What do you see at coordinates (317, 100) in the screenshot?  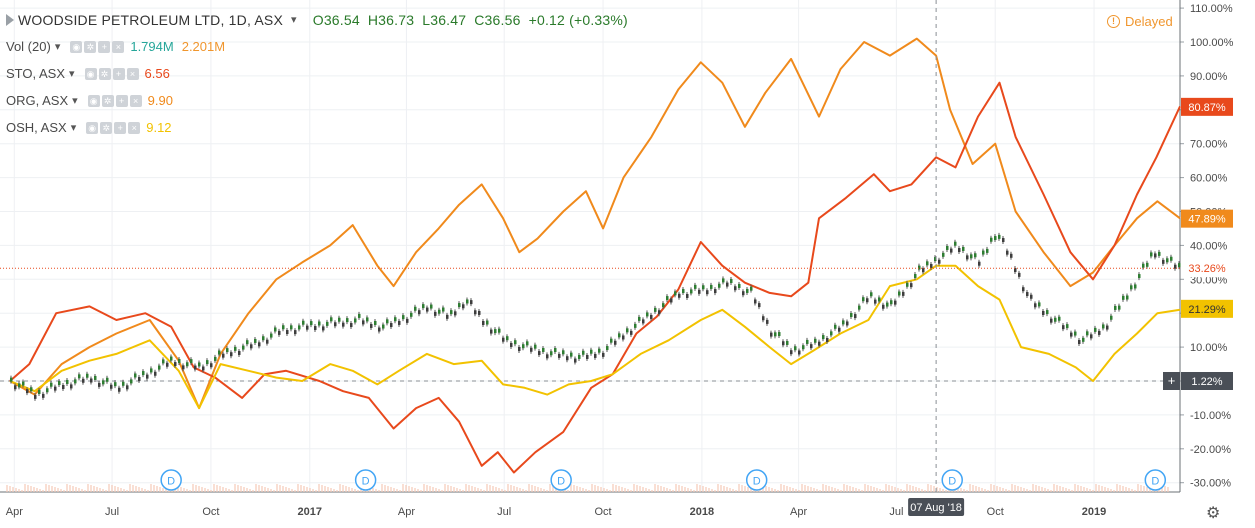 I see `legend-row-3: ORG, ASX ▾ ◉ ✲ + × 9.90` at bounding box center [317, 100].